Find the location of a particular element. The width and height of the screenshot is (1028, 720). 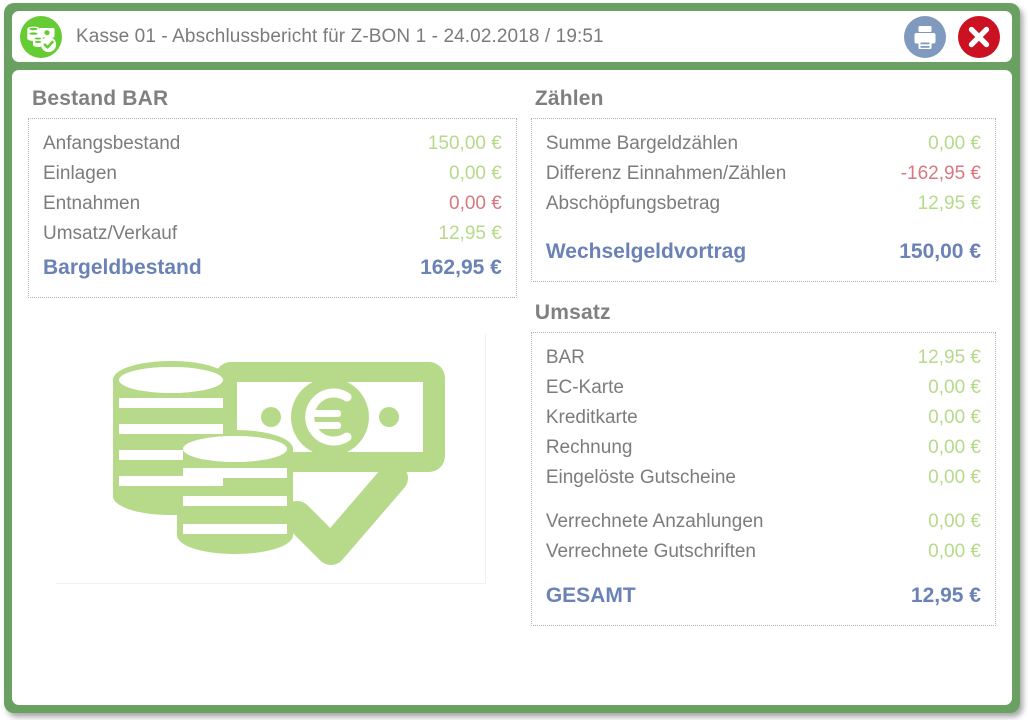

row-label: Entnahmen is located at coordinates (92, 203).